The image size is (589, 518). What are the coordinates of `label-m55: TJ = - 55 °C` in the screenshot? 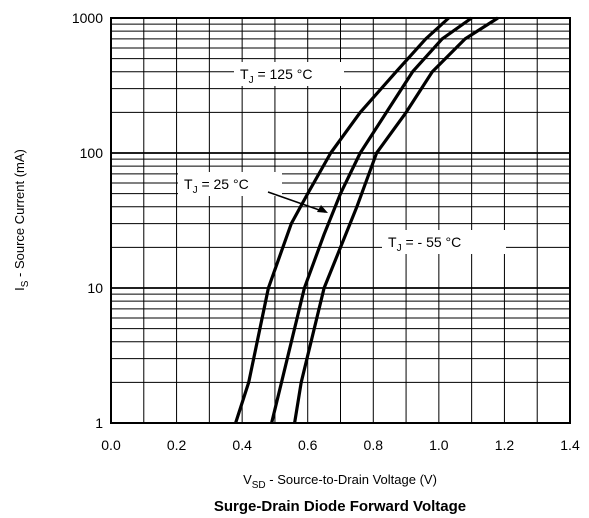 It's located at (424, 244).